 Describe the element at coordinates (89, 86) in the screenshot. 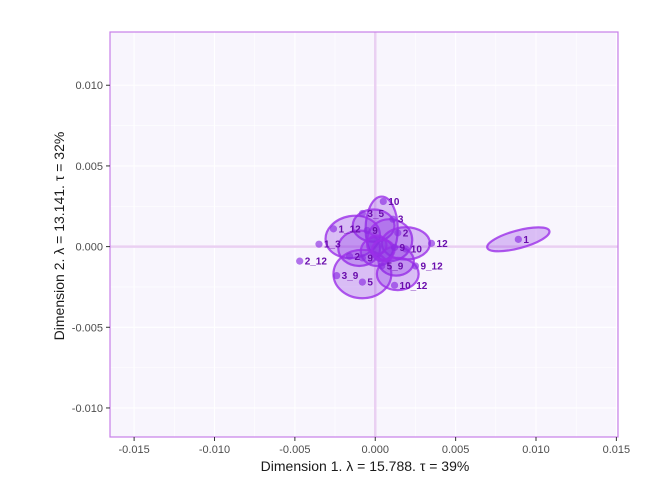

I see `y-tick-label: 0.010` at that location.